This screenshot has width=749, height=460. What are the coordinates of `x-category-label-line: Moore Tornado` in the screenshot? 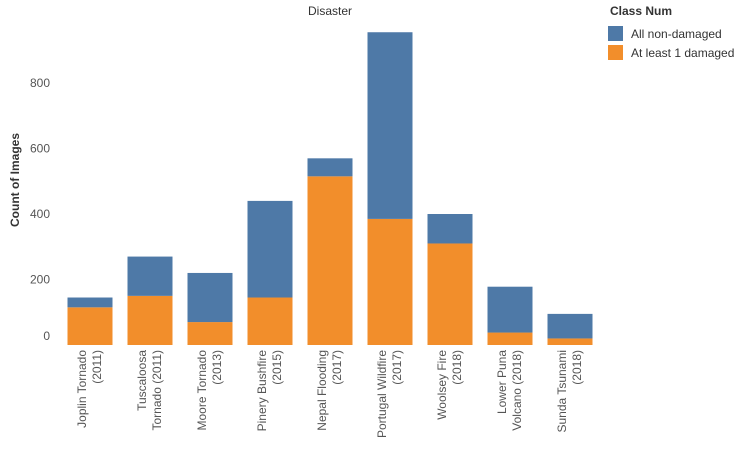 It's located at (202, 390).